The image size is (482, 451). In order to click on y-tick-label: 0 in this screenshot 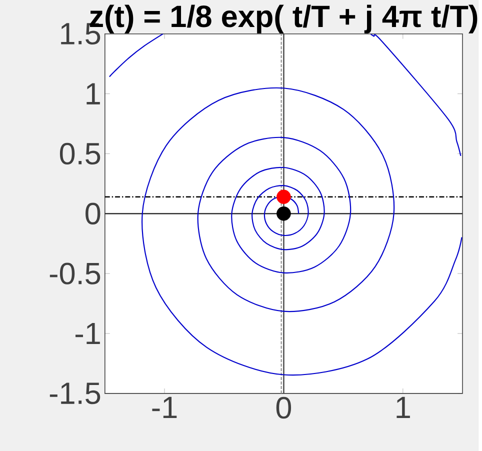, I will do `click(93, 213)`.